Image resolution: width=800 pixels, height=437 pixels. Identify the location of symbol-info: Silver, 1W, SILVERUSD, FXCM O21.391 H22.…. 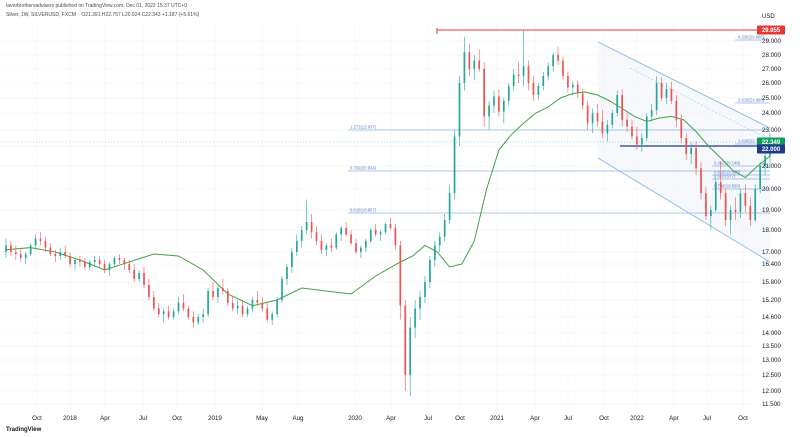
(102, 15).